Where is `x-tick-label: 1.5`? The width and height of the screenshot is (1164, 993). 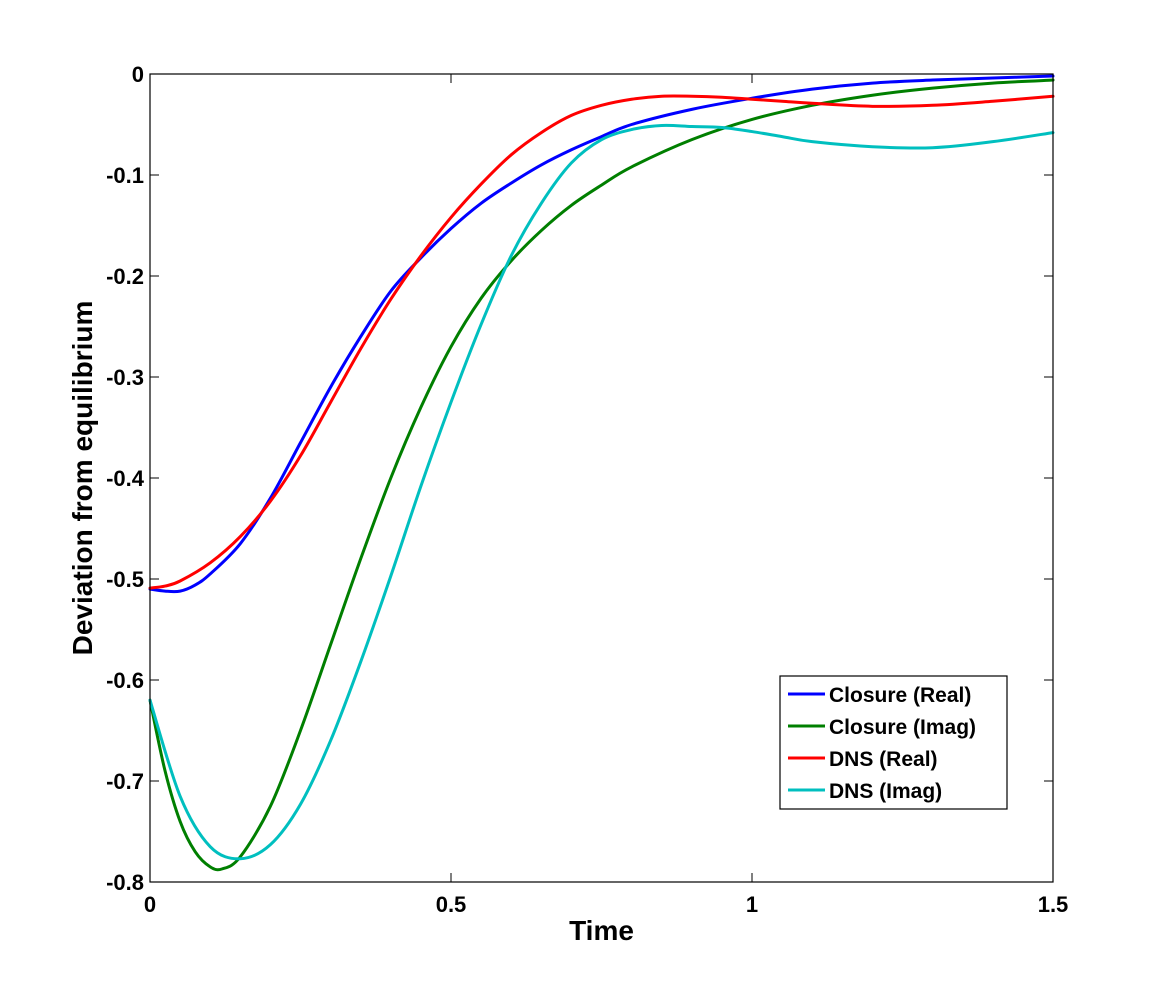 x-tick-label: 1.5 is located at coordinates (1053, 904).